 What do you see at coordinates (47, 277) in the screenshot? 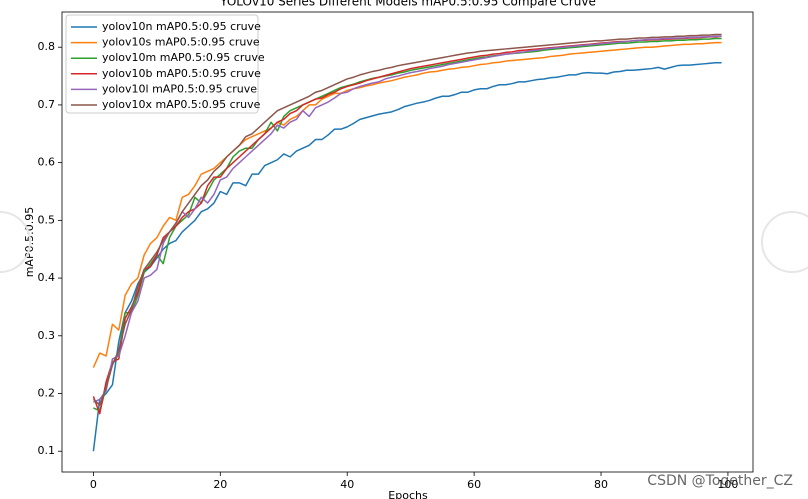
I see `y-tick-label: 0.4` at bounding box center [47, 277].